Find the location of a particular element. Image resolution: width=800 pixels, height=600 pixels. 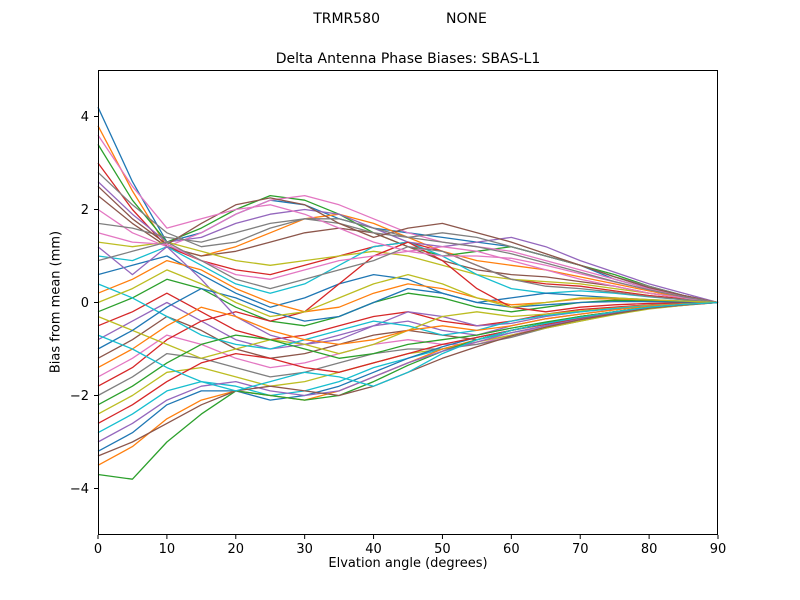

x-axis-label: Elvation angle (degrees) is located at coordinates (408, 563).